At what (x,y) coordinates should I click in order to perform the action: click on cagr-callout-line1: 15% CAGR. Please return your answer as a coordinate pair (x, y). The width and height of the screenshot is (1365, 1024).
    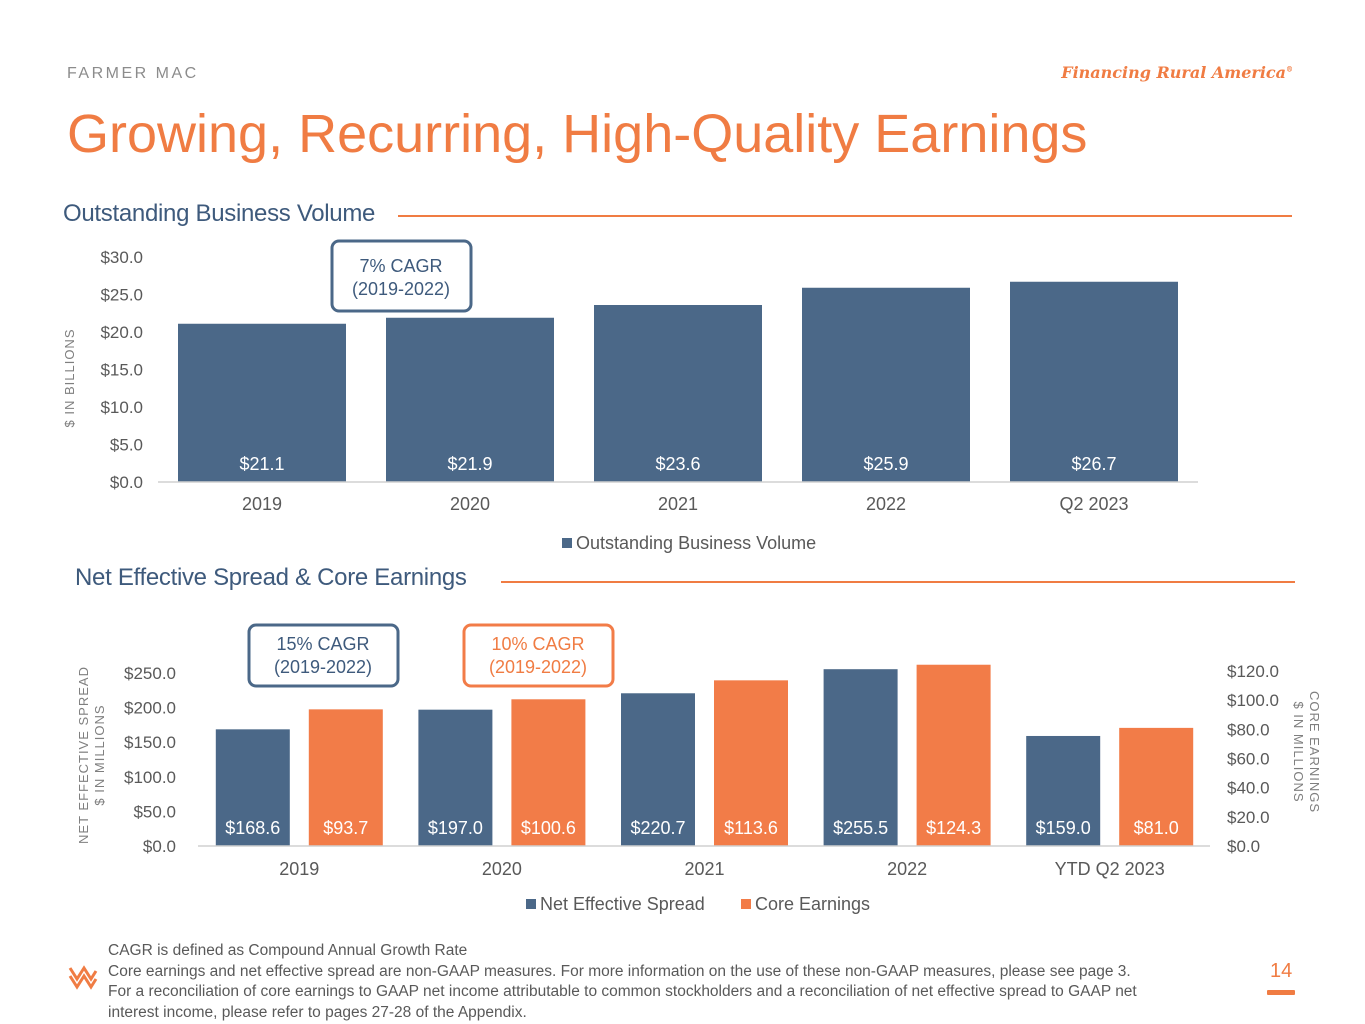
    Looking at the image, I should click on (322, 644).